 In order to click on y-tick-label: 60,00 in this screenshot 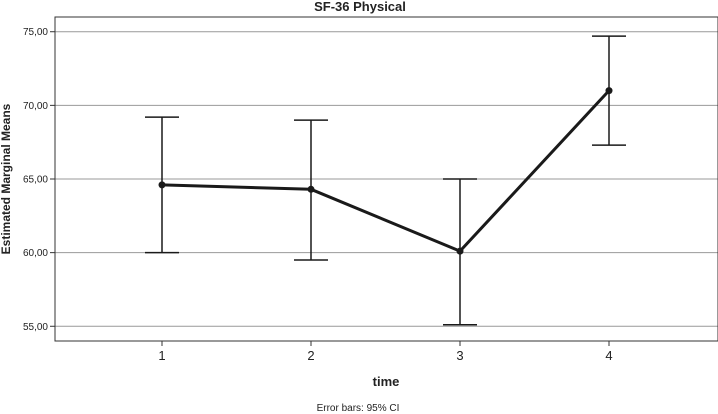, I will do `click(35, 253)`.